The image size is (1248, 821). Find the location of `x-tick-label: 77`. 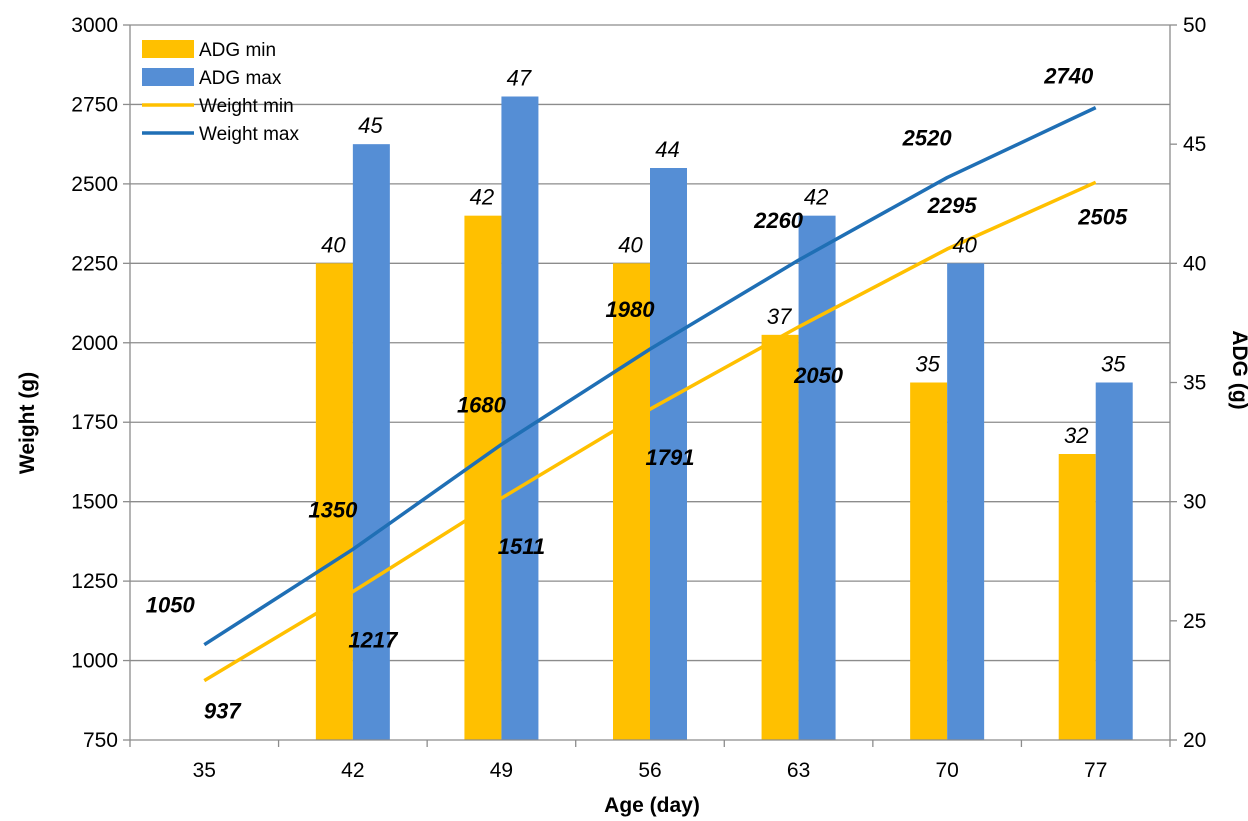

x-tick-label: 77 is located at coordinates (1095, 770).